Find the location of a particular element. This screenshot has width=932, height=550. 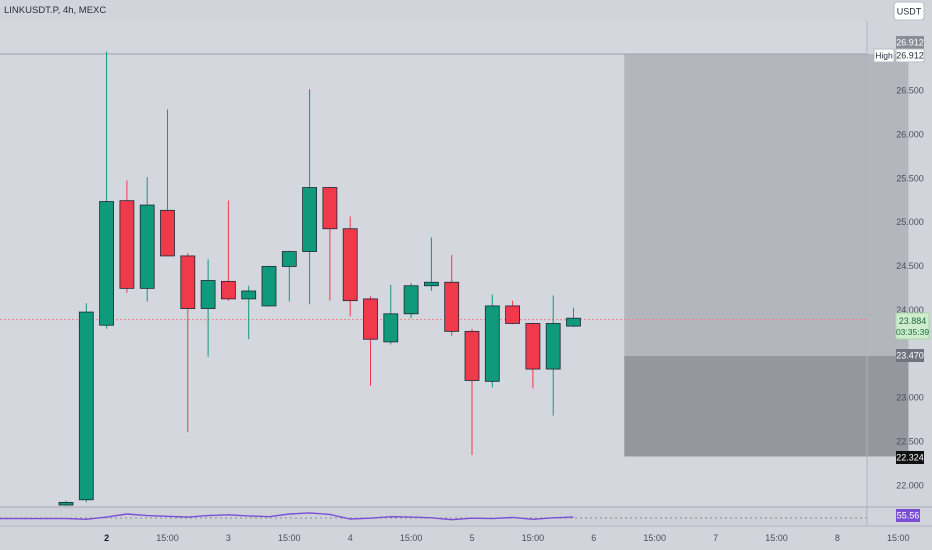

time-tick-label: 3 is located at coordinates (228, 538).